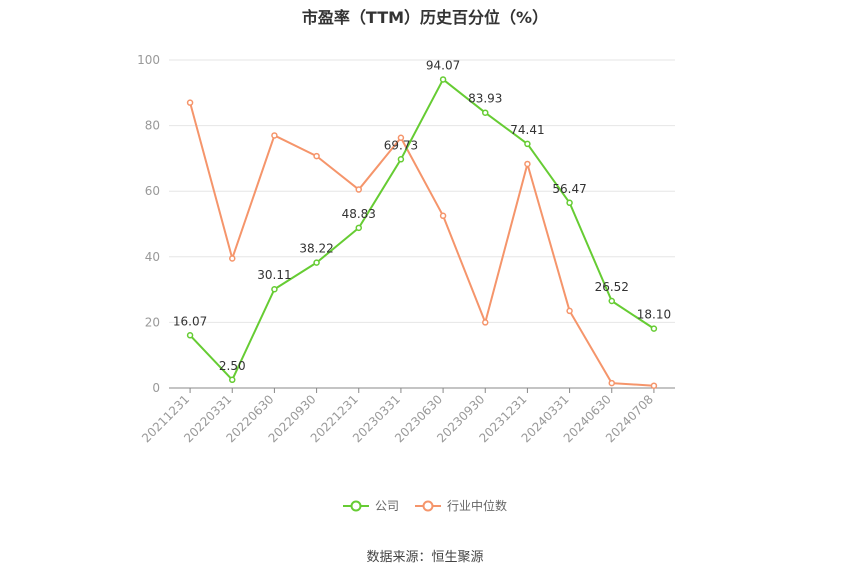  Describe the element at coordinates (612, 287) in the screenshot. I see `data-label: 26.52` at that location.